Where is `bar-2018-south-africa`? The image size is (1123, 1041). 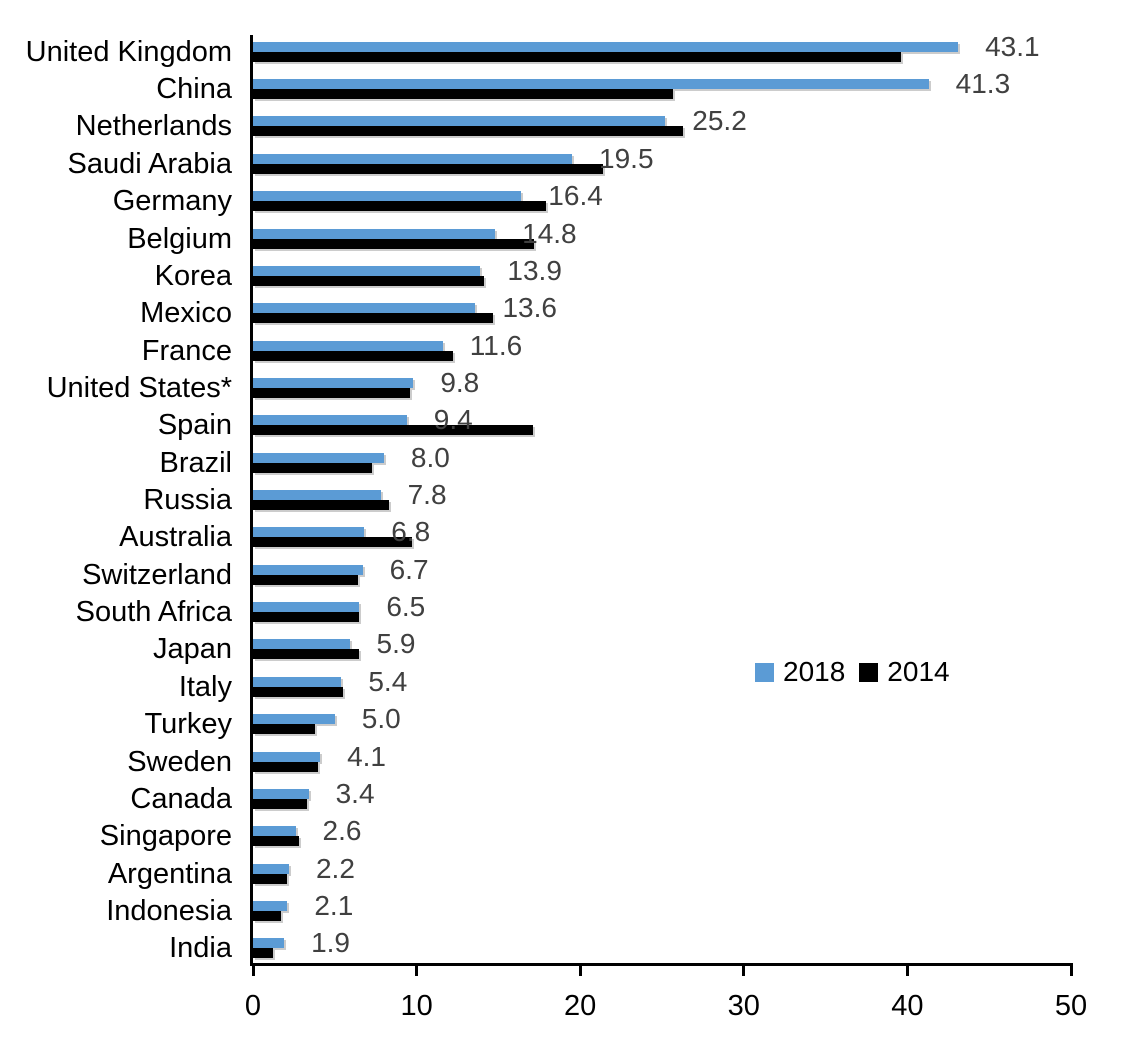
bar-2018-south-africa is located at coordinates (306, 607).